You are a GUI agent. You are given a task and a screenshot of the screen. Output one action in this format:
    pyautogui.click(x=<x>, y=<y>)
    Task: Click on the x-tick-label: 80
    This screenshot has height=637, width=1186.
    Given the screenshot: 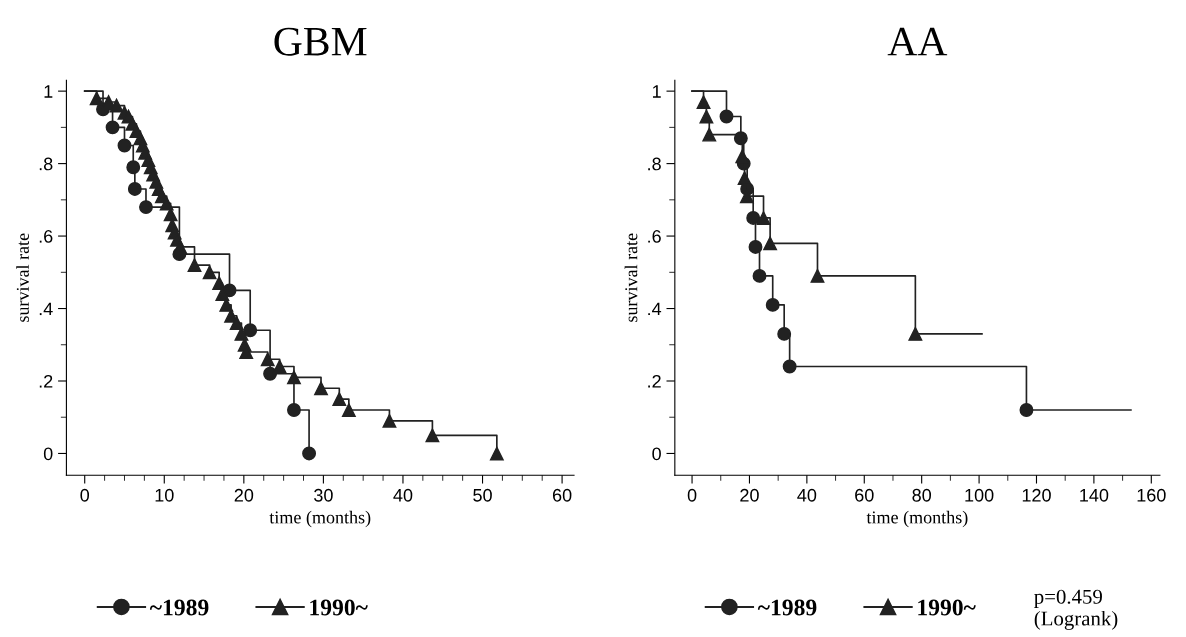 What is the action you would take?
    pyautogui.click(x=922, y=495)
    